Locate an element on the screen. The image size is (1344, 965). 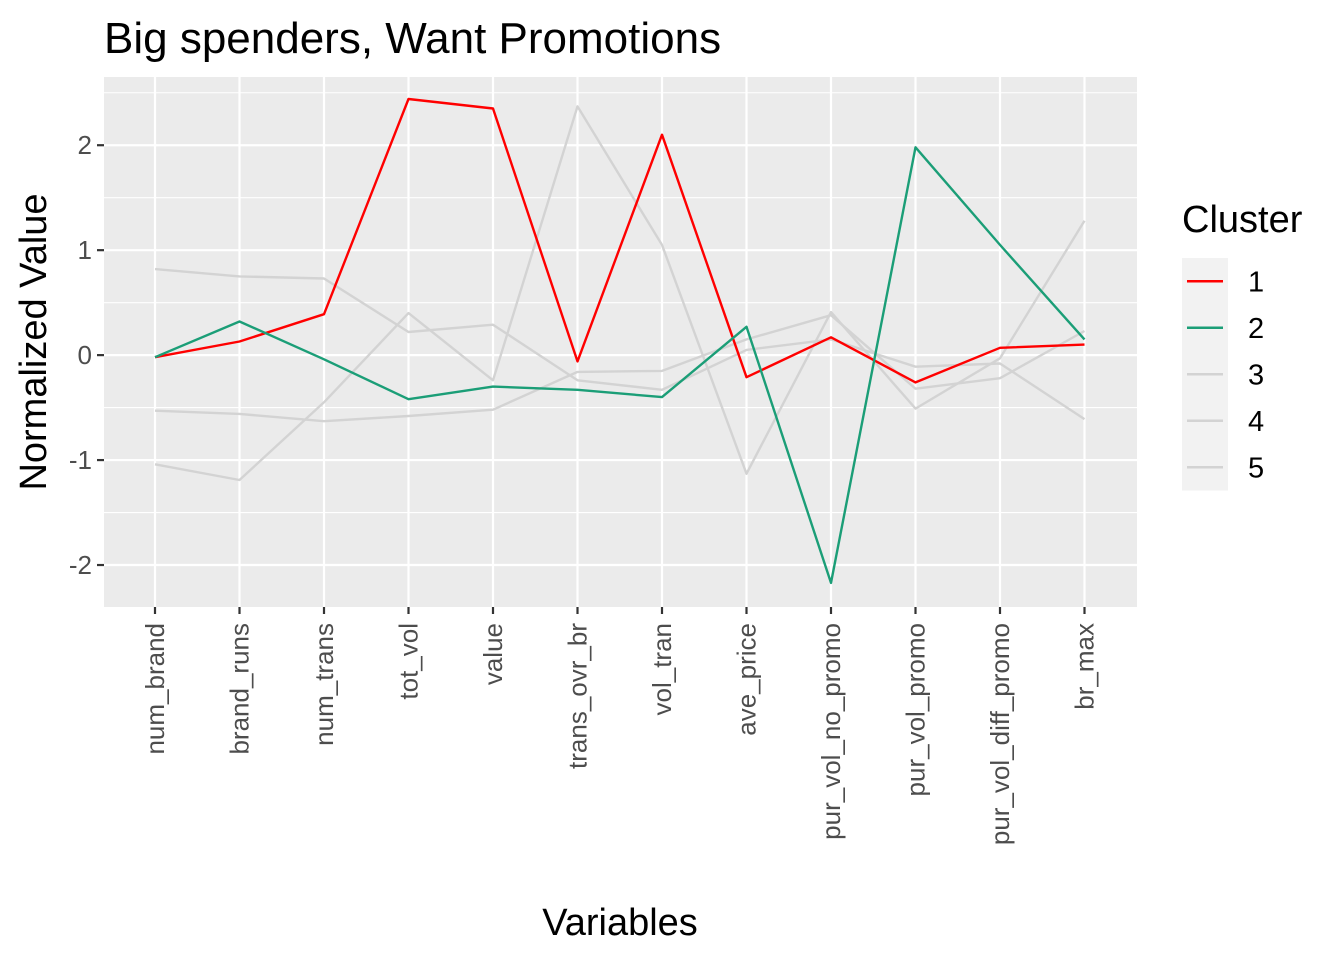
y-axis: -2 -1 0 1 2 is located at coordinates (86, 355).